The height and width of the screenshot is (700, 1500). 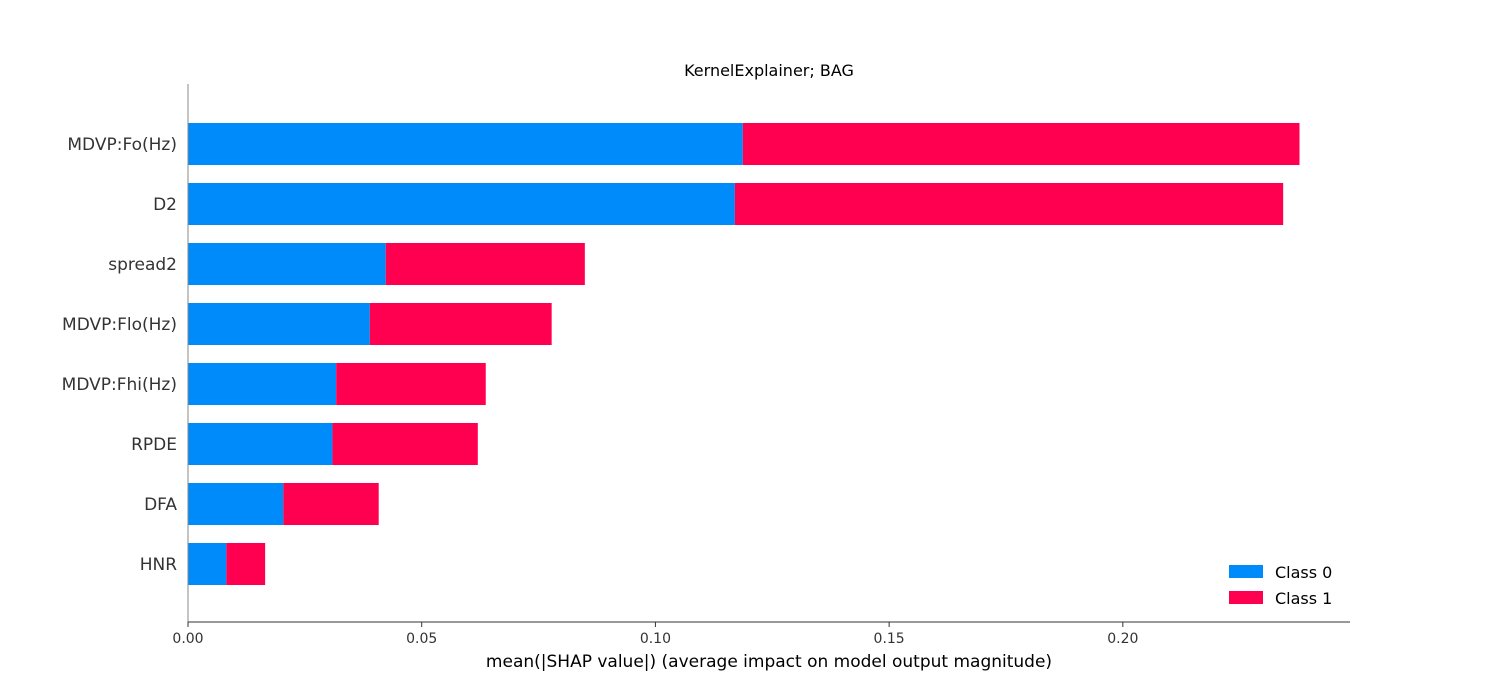 What do you see at coordinates (655, 639) in the screenshot?
I see `x-tick-label: 0.10` at bounding box center [655, 639].